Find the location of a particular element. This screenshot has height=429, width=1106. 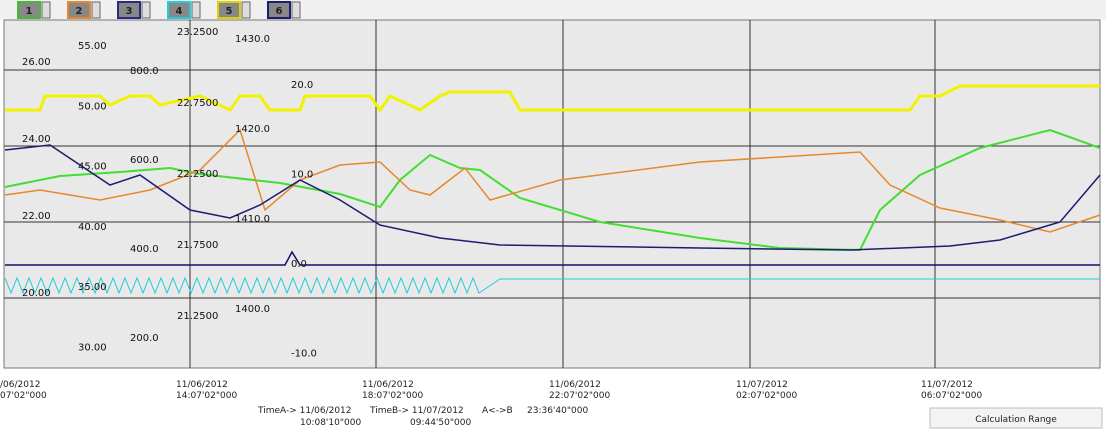

time-label-clock: 22:07'02"000 is located at coordinates (579, 396).